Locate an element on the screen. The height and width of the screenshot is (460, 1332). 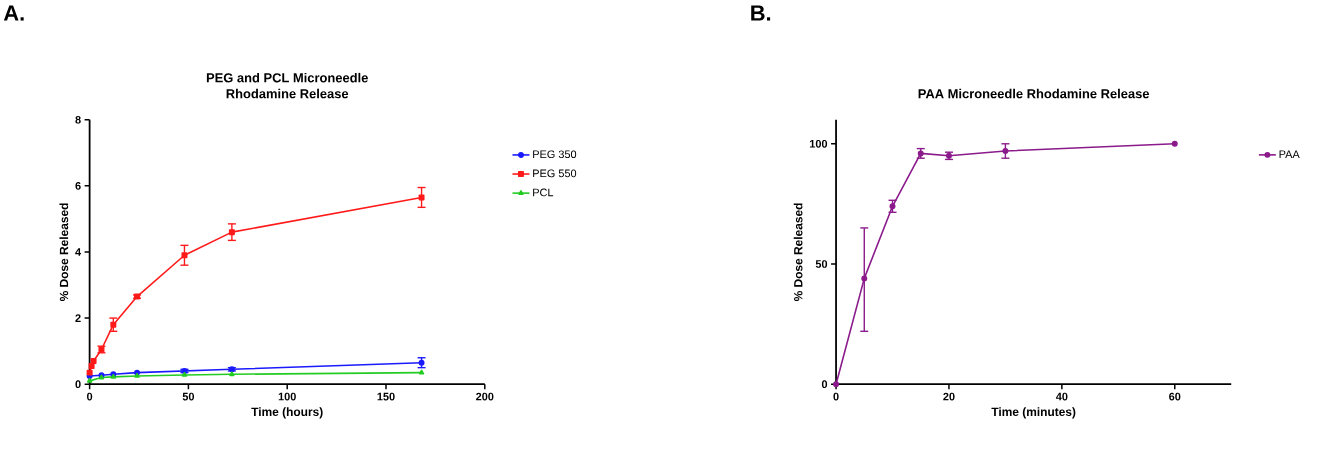
y-tick-label: 100 is located at coordinates (818, 143).